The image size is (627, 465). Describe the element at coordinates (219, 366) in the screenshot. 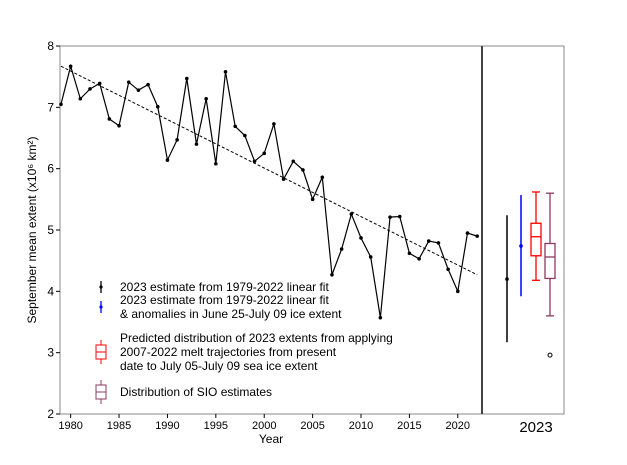

I see `legend-label: date to July 05-July 09 sea ice extent` at that location.